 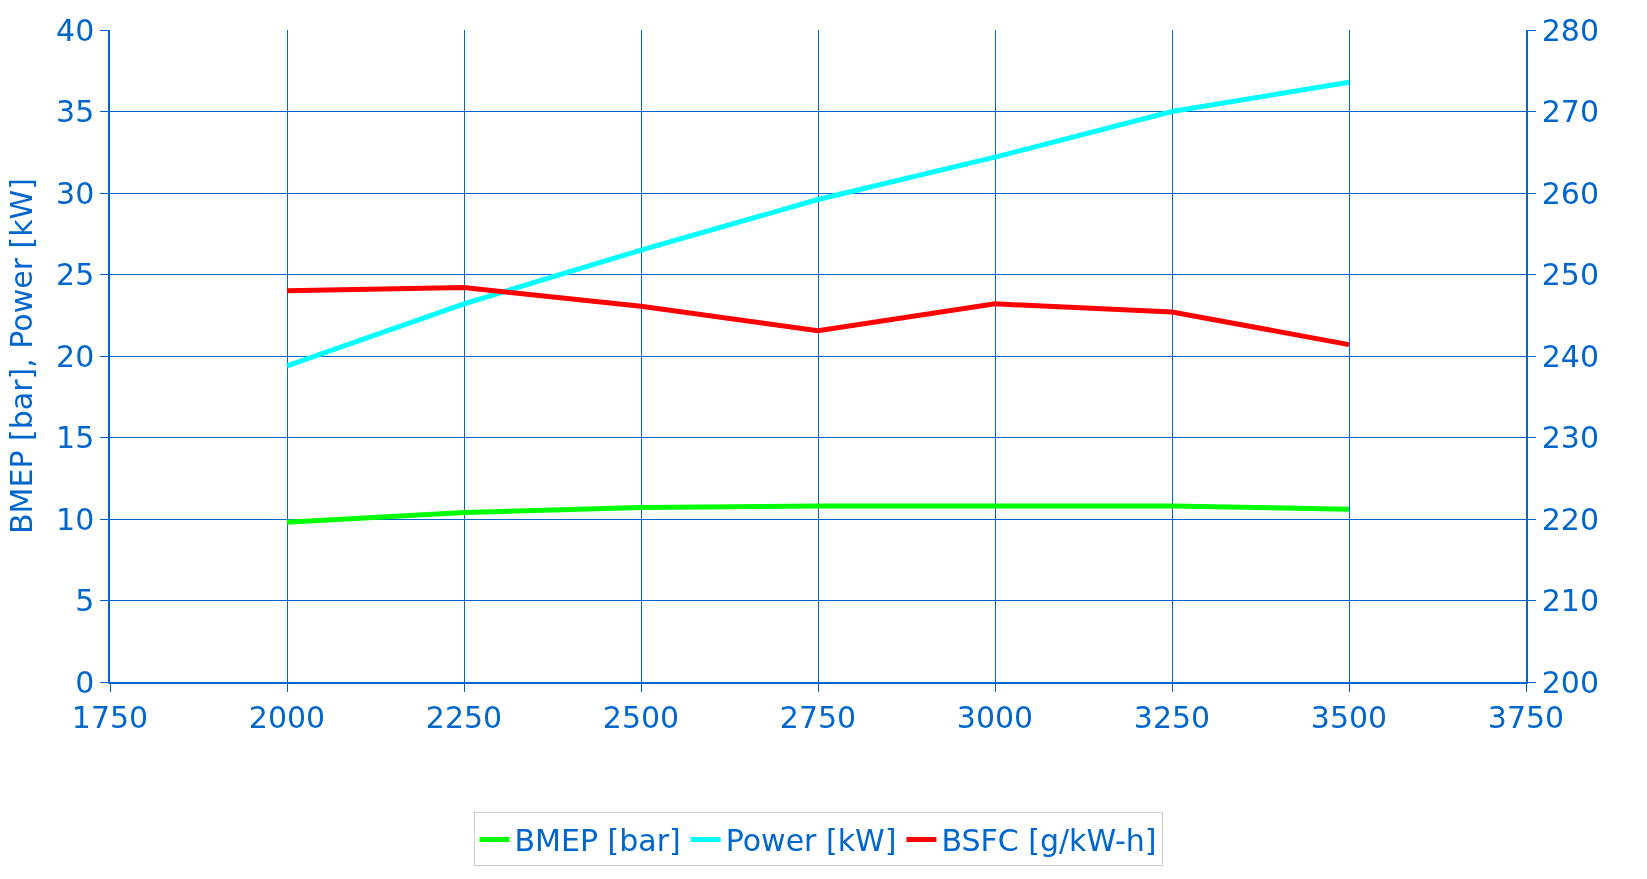 What do you see at coordinates (287, 717) in the screenshot?
I see `x-tick-label: 2000` at bounding box center [287, 717].